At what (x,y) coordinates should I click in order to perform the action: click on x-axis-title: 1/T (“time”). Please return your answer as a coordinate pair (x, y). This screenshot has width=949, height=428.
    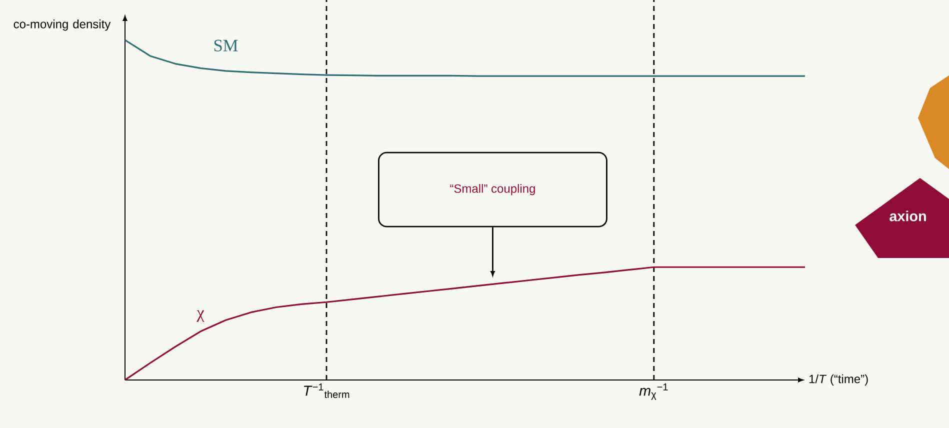
    Looking at the image, I should click on (838, 380).